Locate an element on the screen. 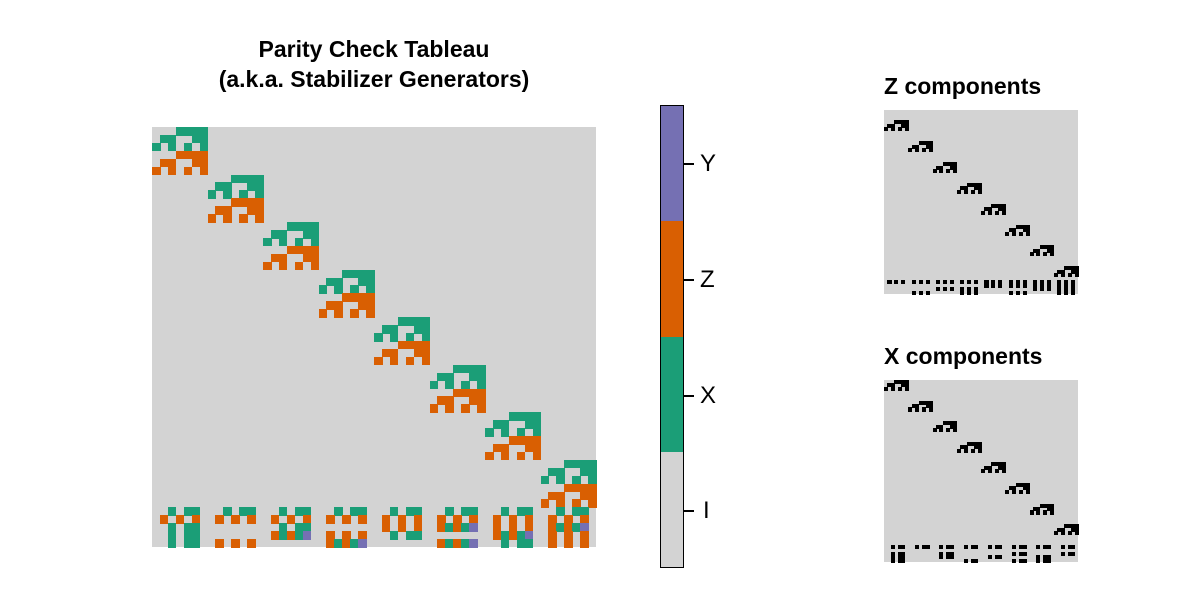 This screenshot has height=600, width=1200. chart-title-line-2: (a.k.a. Stabilizer Generators) is located at coordinates (374, 79).